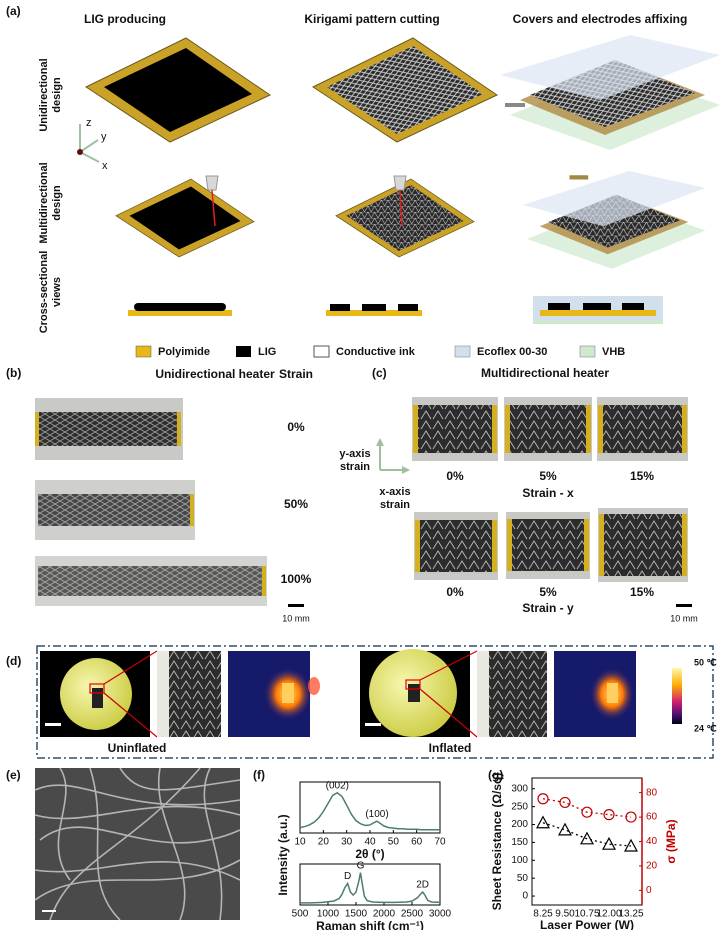  What do you see at coordinates (519, 824) in the screenshot?
I see `y-tick-label: 200` at bounding box center [519, 824].